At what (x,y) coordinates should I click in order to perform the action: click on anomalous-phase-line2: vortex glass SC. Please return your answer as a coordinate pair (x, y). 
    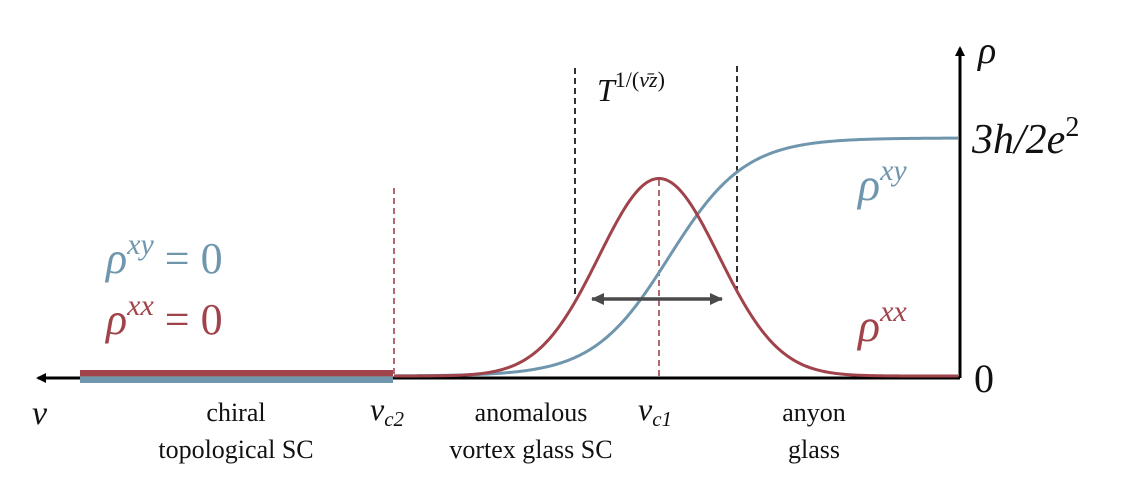
    Looking at the image, I should click on (530, 449).